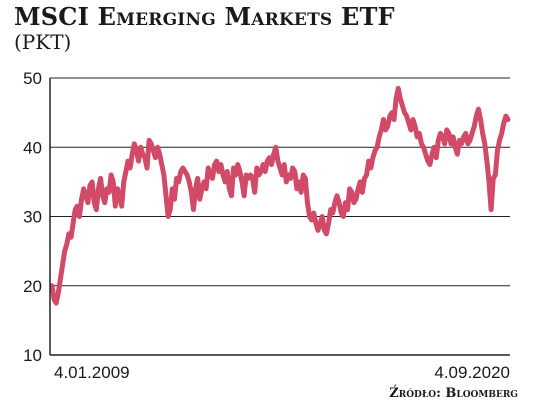 Image resolution: width=536 pixels, height=408 pixels. Describe the element at coordinates (32, 147) in the screenshot. I see `y-tick-label: 40` at that location.